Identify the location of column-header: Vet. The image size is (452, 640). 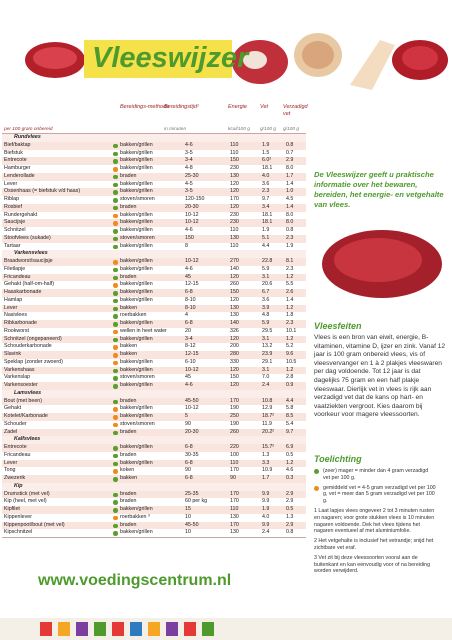
(264, 107).